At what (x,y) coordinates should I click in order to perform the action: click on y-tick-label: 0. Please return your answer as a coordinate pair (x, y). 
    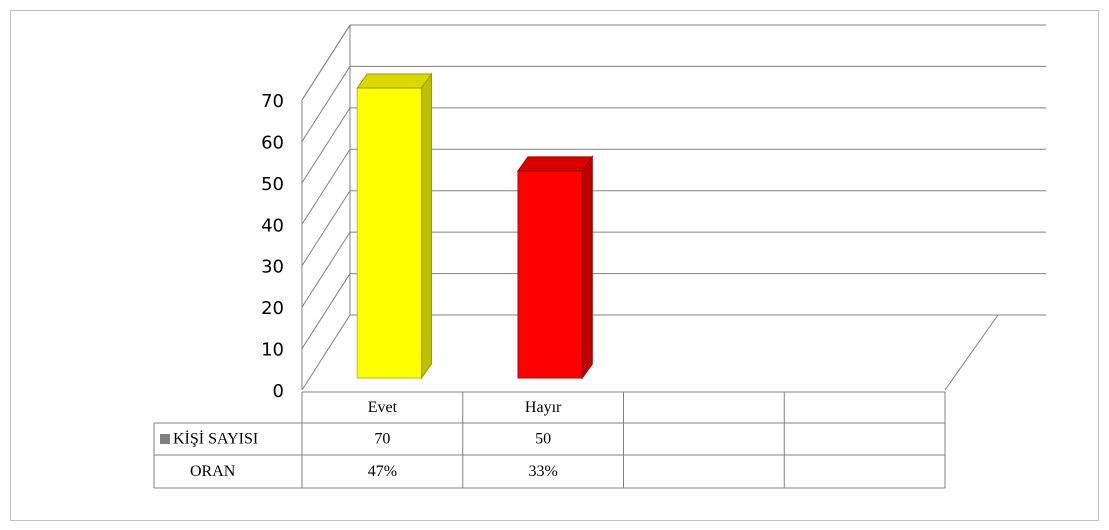
    Looking at the image, I should click on (278, 391).